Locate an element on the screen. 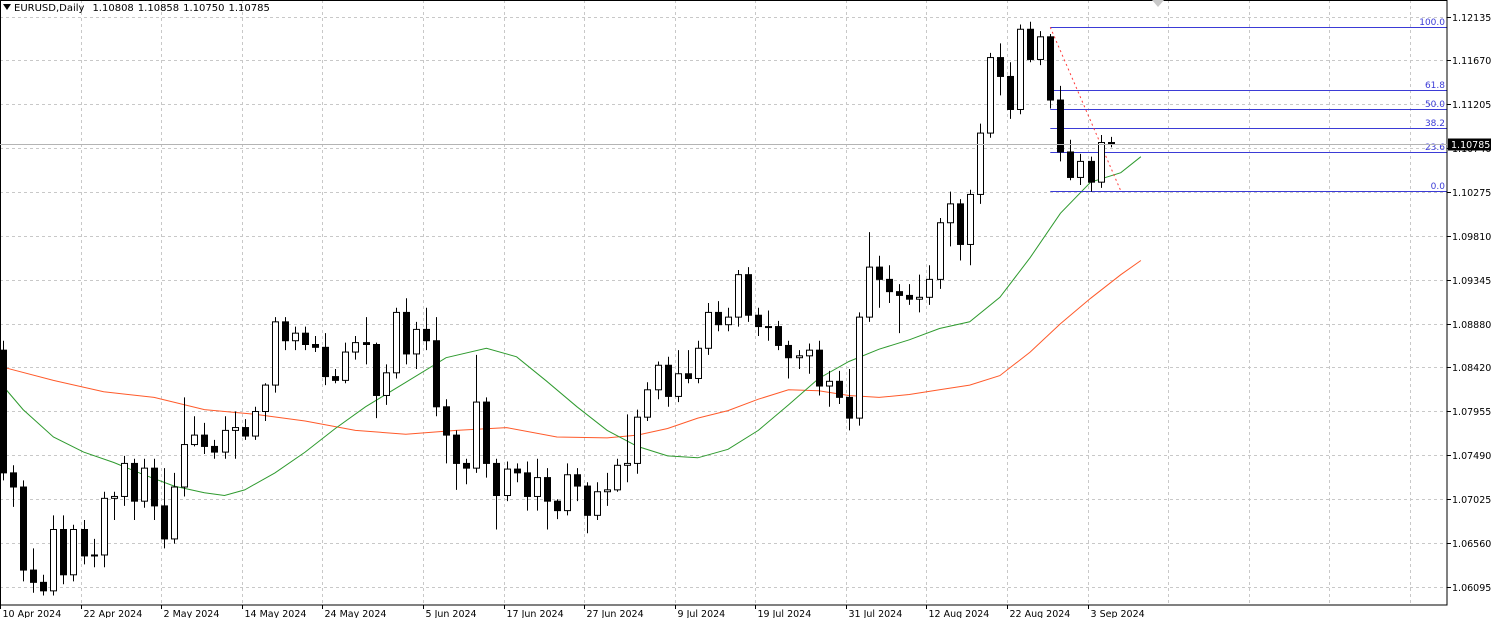  y-tick-label: 1.07955 is located at coordinates (1471, 412).